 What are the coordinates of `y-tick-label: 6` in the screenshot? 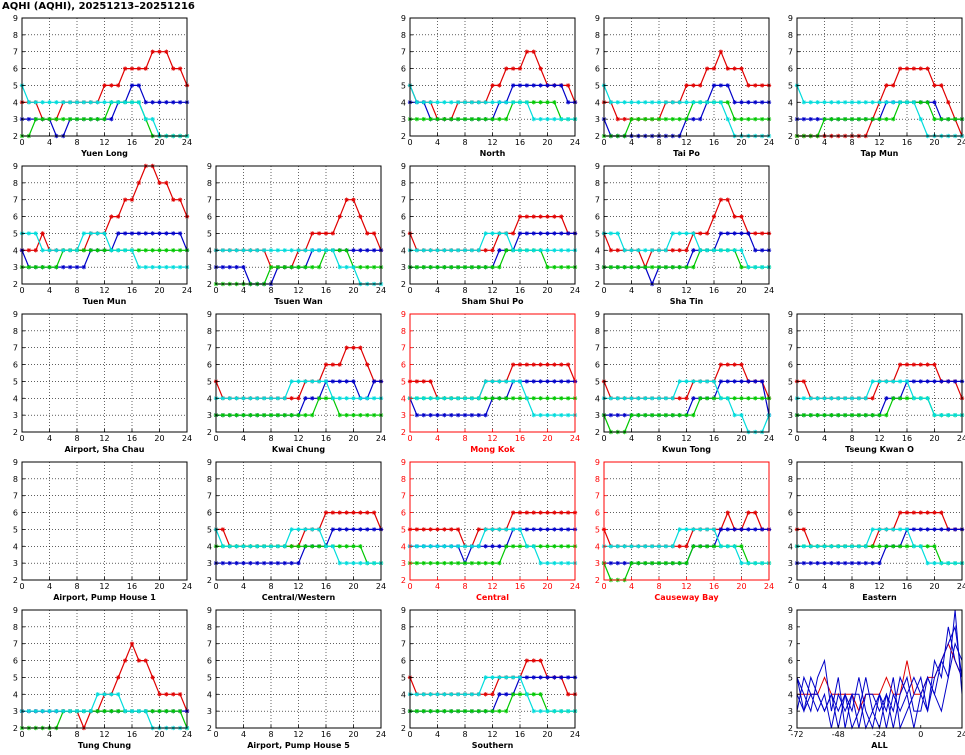 It's located at (790, 513).